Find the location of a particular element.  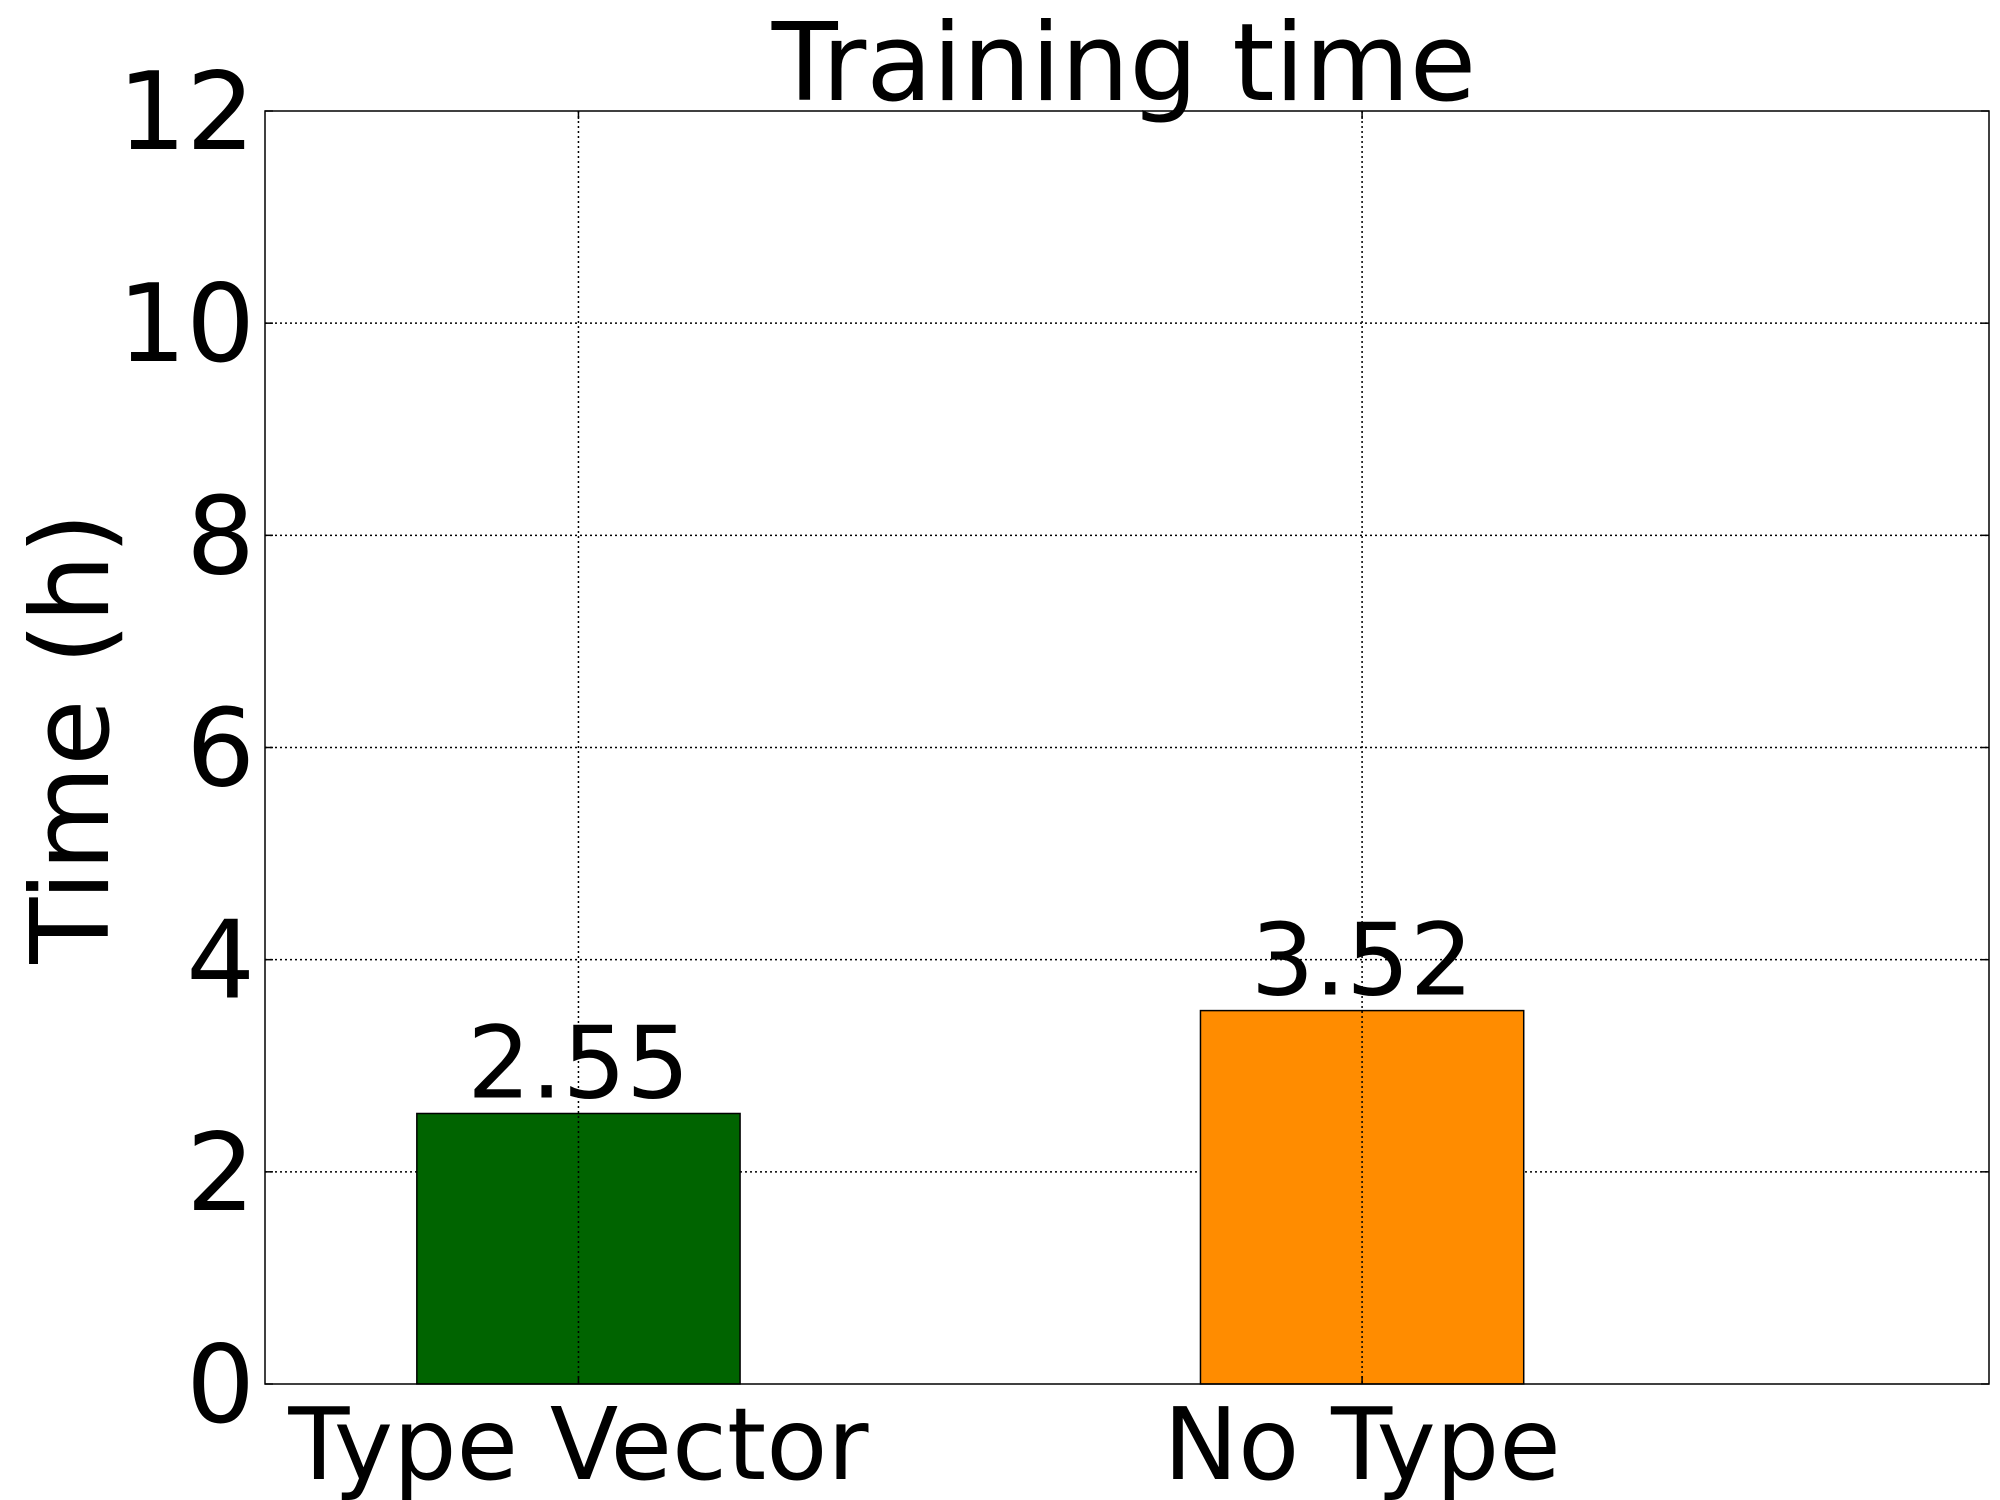

y-tick-label: 0 is located at coordinates (220, 1385).